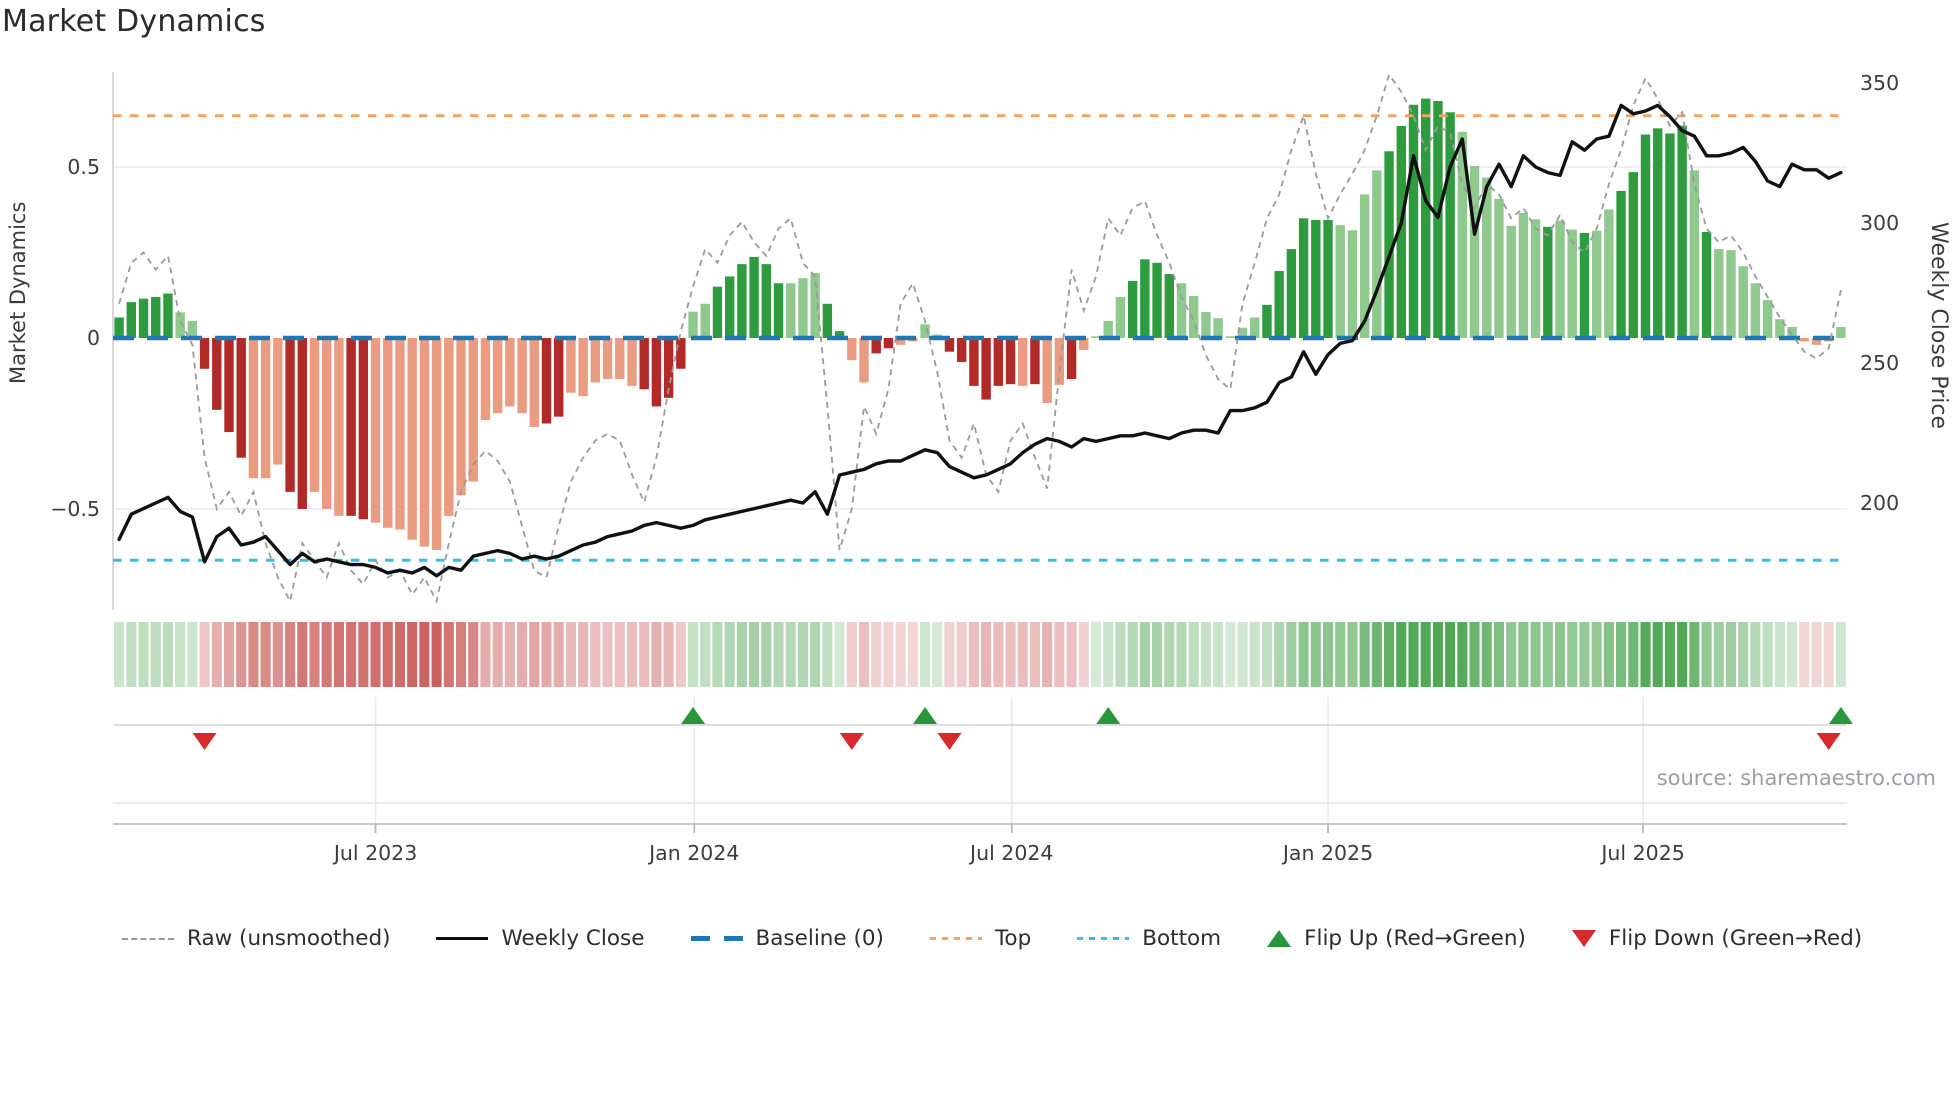  I want to click on baseline-dash-icon, so click(716, 938).